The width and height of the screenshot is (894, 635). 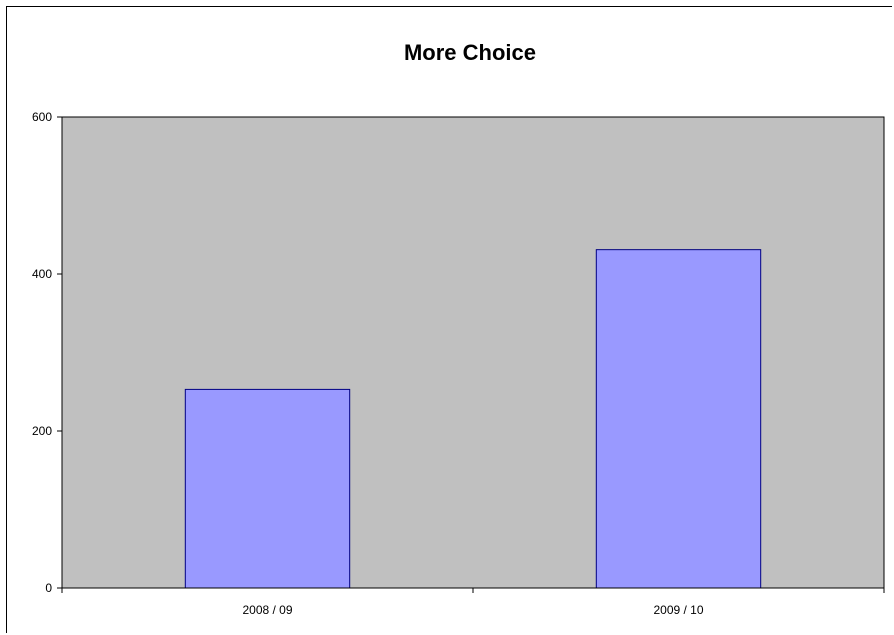 What do you see at coordinates (48, 588) in the screenshot?
I see `y-tick-label-0: 0` at bounding box center [48, 588].